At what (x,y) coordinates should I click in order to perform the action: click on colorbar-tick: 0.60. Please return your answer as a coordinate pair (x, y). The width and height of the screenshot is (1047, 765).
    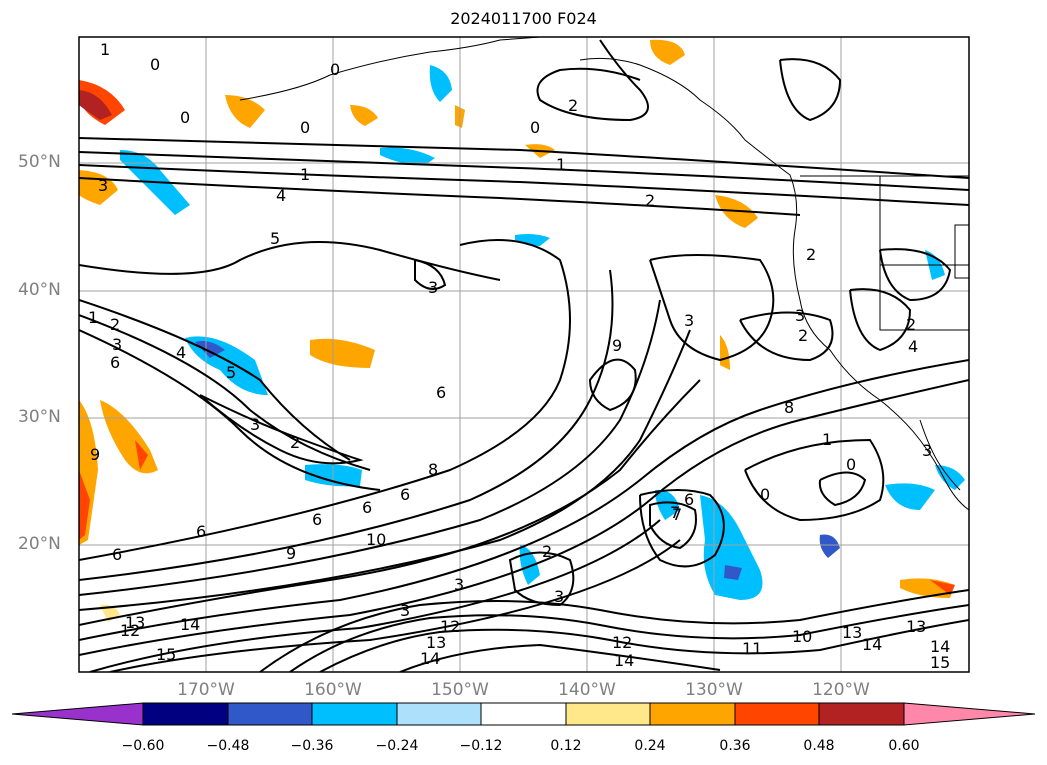
    Looking at the image, I should click on (904, 746).